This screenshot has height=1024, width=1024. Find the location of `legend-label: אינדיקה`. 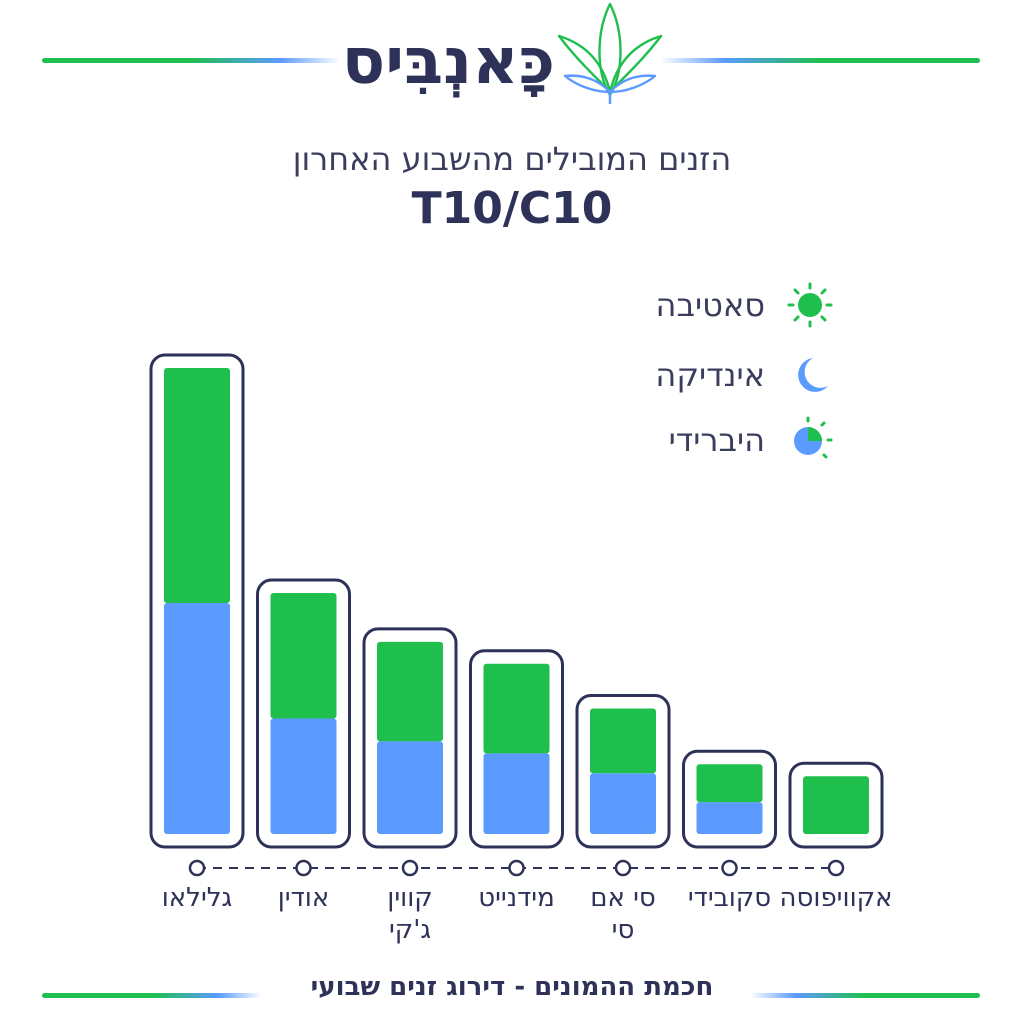

legend-label: אינדיקה is located at coordinates (710, 375).